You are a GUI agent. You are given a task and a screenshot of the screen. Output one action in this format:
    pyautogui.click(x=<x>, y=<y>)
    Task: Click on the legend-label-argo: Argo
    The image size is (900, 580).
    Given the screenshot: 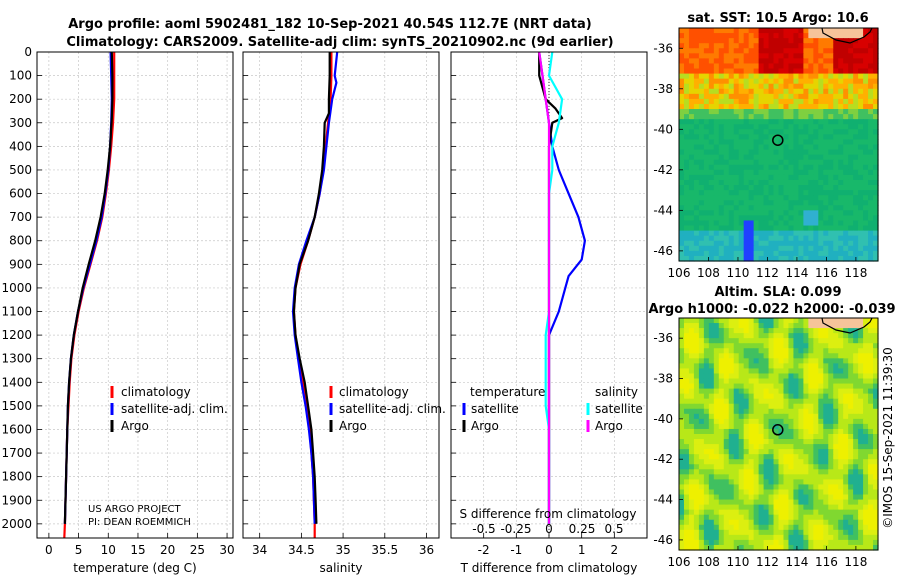 What is the action you would take?
    pyautogui.click(x=353, y=426)
    